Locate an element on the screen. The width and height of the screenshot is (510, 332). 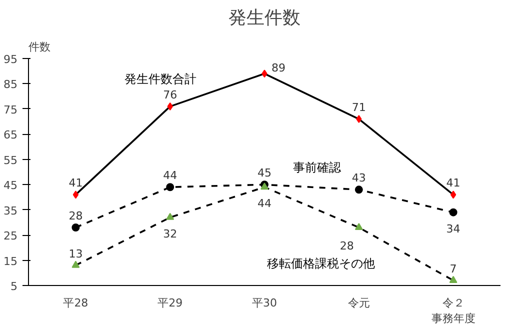
y-tick-label: 15 is located at coordinates (11, 261).